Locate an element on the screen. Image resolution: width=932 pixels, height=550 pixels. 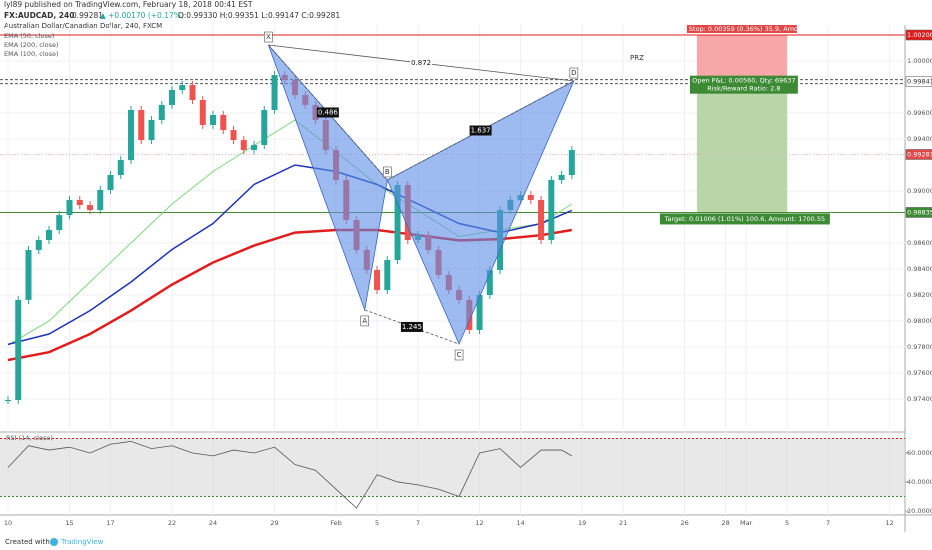
legend-entry: EMA (100, close) is located at coordinates (31, 54).